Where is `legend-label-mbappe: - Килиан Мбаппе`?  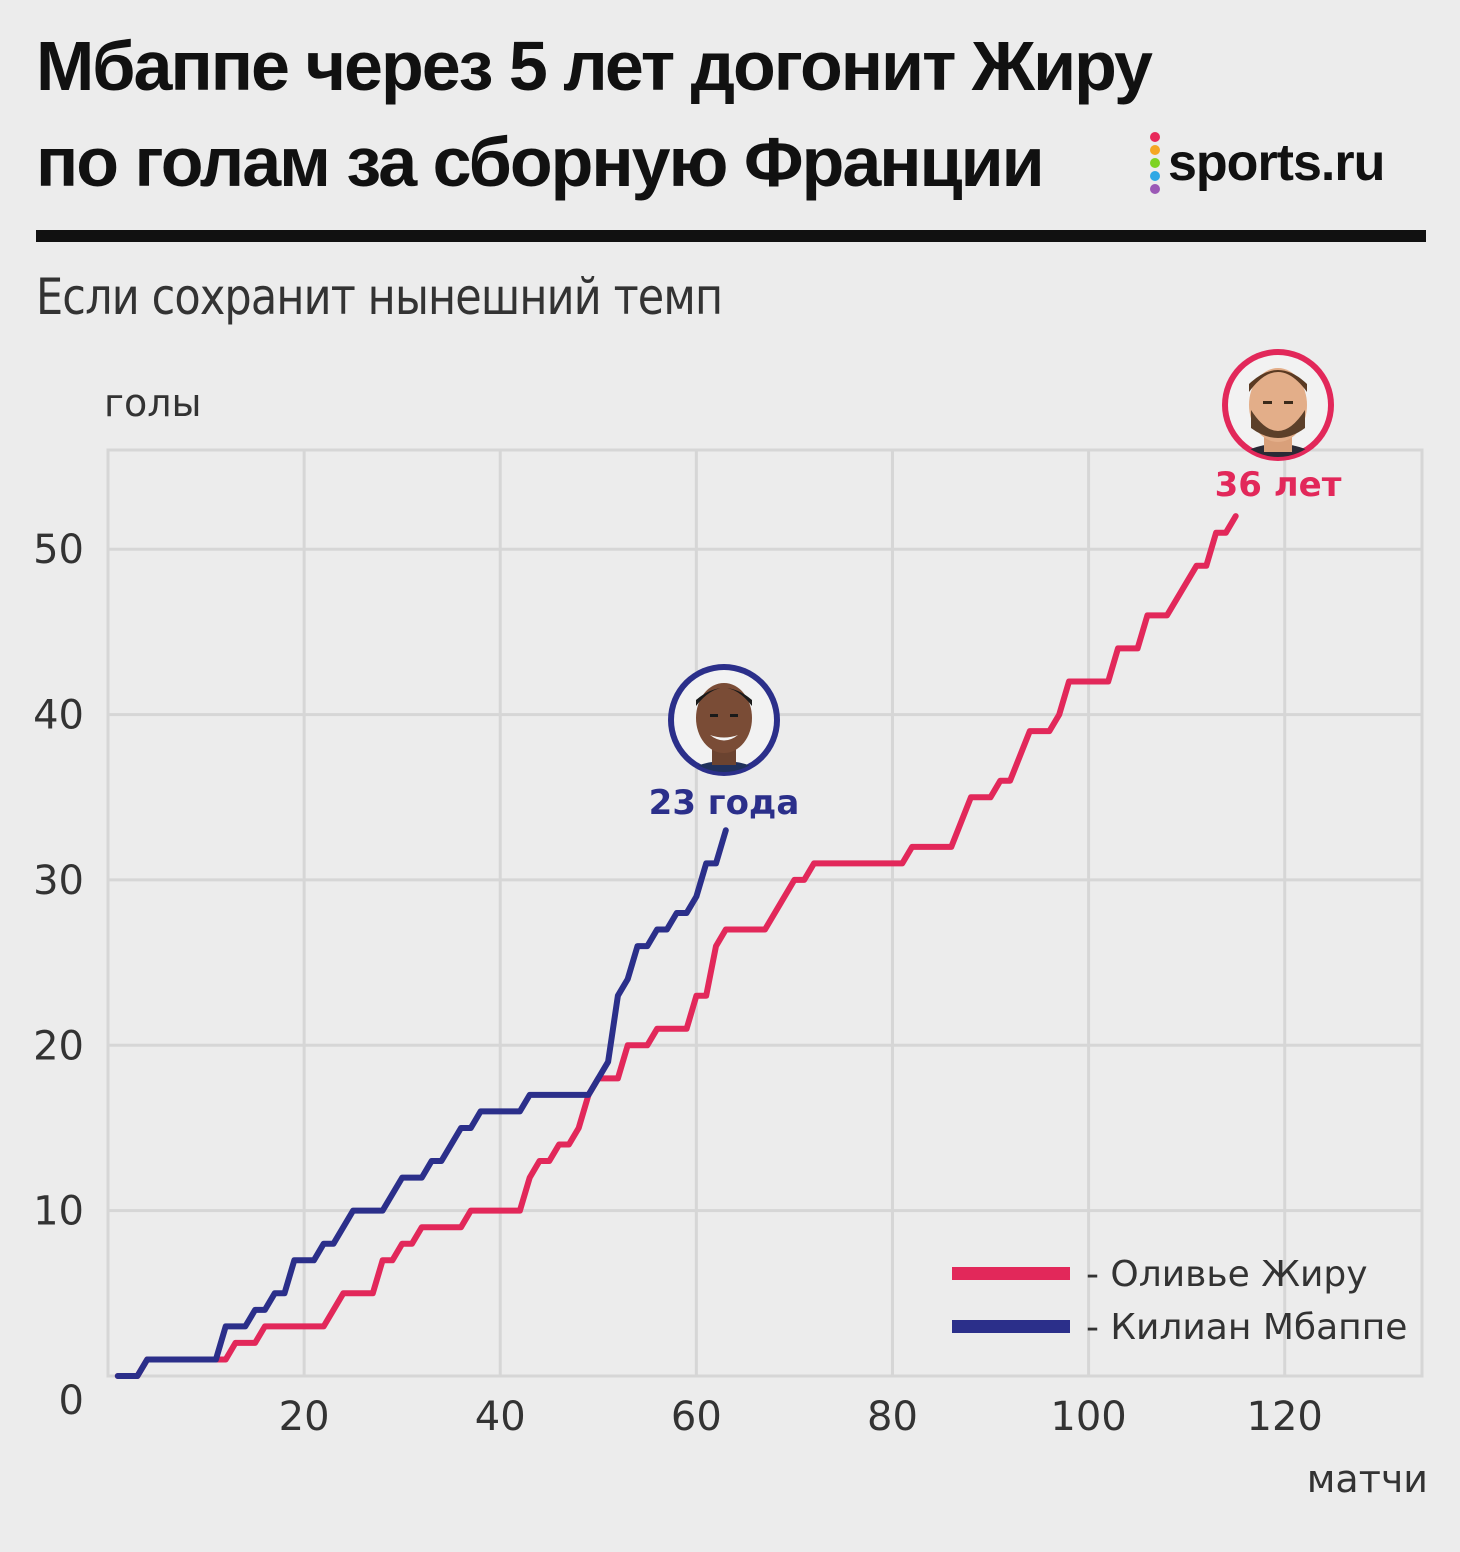
legend-label-mbappe: - Килиан Мбаппе is located at coordinates (1246, 1327).